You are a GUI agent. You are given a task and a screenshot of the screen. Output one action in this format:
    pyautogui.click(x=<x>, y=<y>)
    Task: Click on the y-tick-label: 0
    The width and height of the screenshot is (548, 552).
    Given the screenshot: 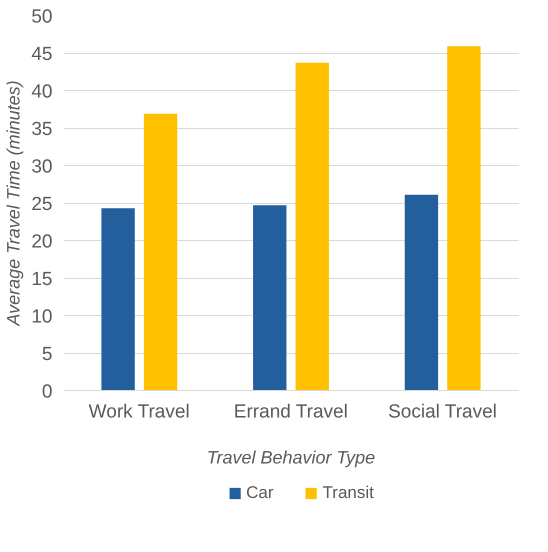 What is the action you would take?
    pyautogui.click(x=47, y=392)
    